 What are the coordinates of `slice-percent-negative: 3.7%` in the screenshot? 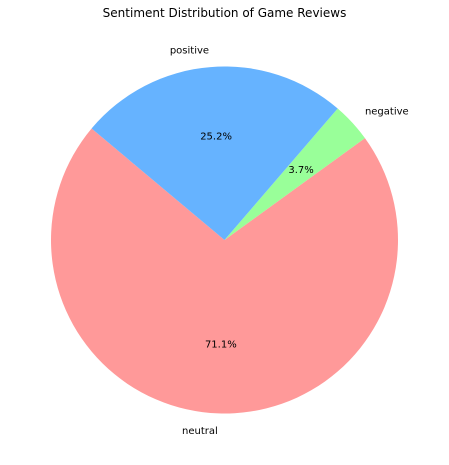 It's located at (300, 170).